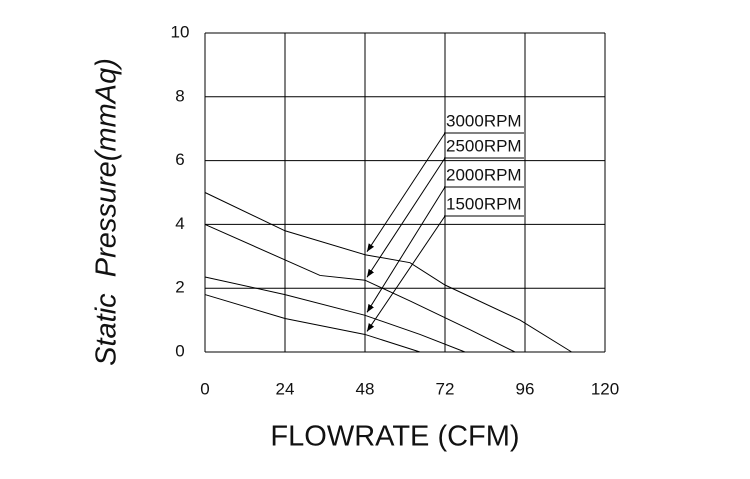 The width and height of the screenshot is (750, 479). Describe the element at coordinates (445, 388) in the screenshot. I see `x-tick-label: 72` at that location.